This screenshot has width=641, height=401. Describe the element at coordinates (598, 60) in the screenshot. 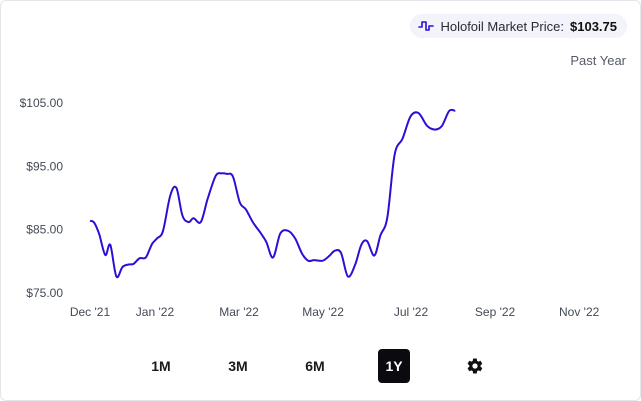

I see `time-range-label: Past Year` at that location.